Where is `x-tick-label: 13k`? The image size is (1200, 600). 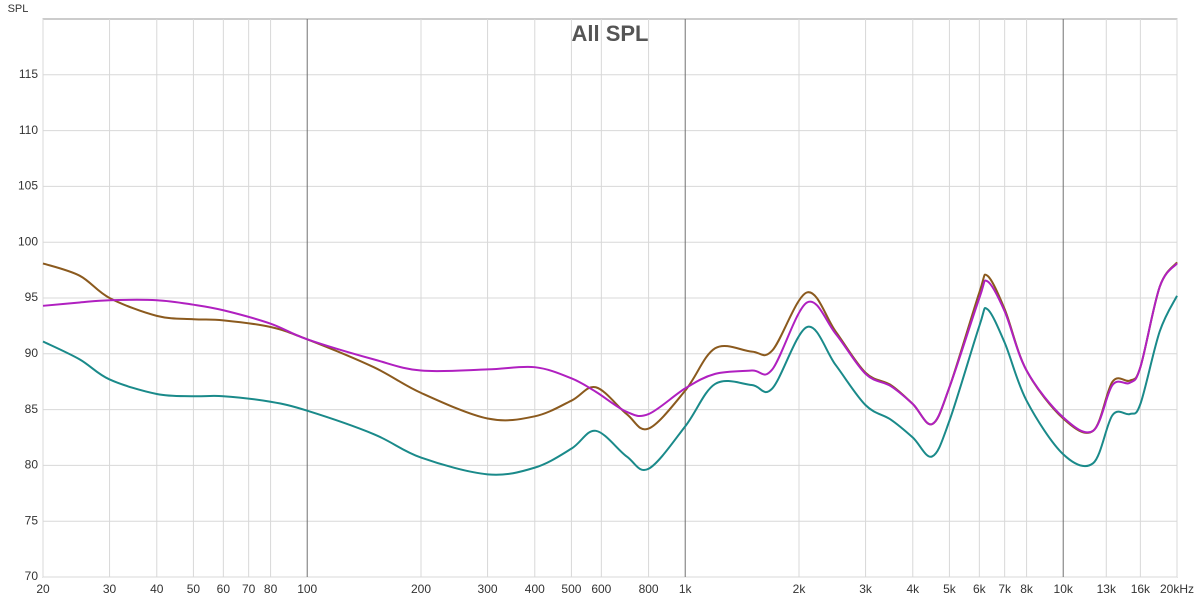 x-tick-label: 13k is located at coordinates (1107, 589).